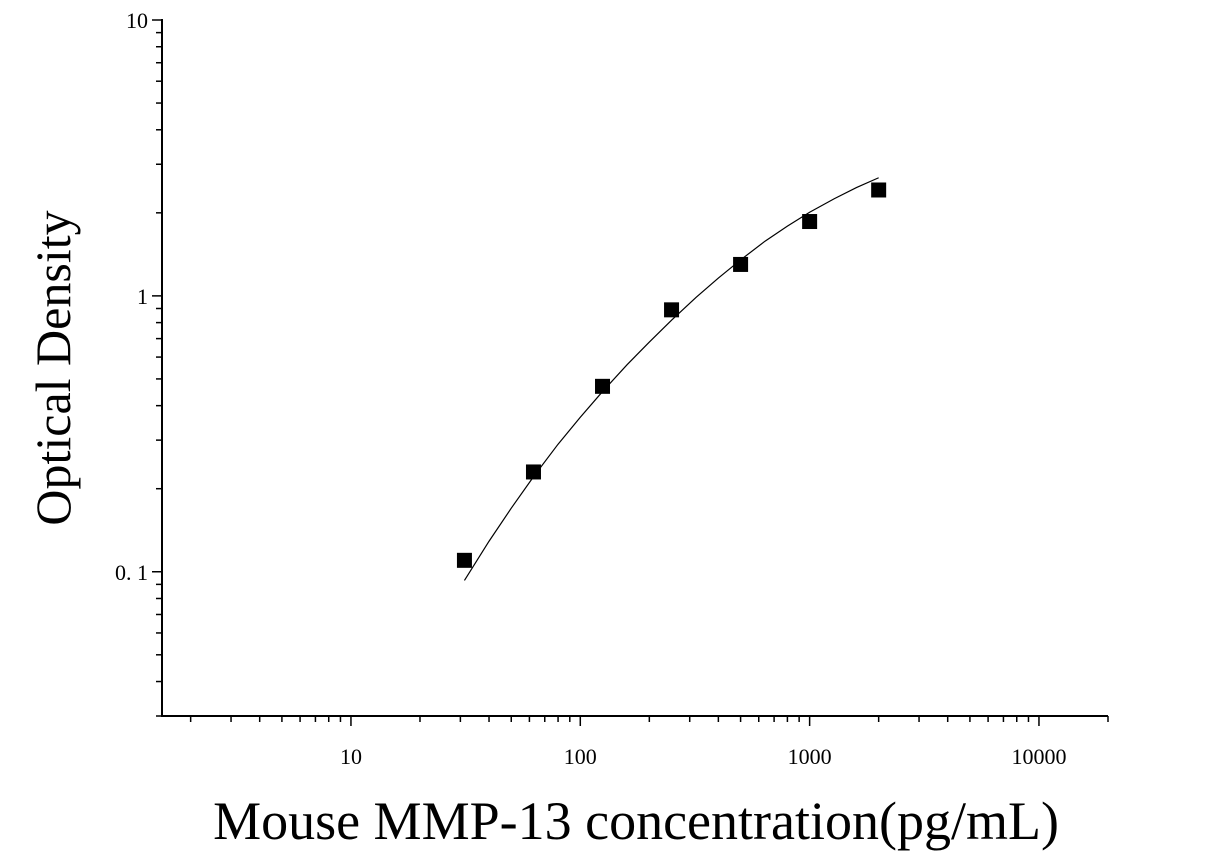 The width and height of the screenshot is (1212, 863). What do you see at coordinates (351, 756) in the screenshot?
I see `x-tick-label: 10` at bounding box center [351, 756].